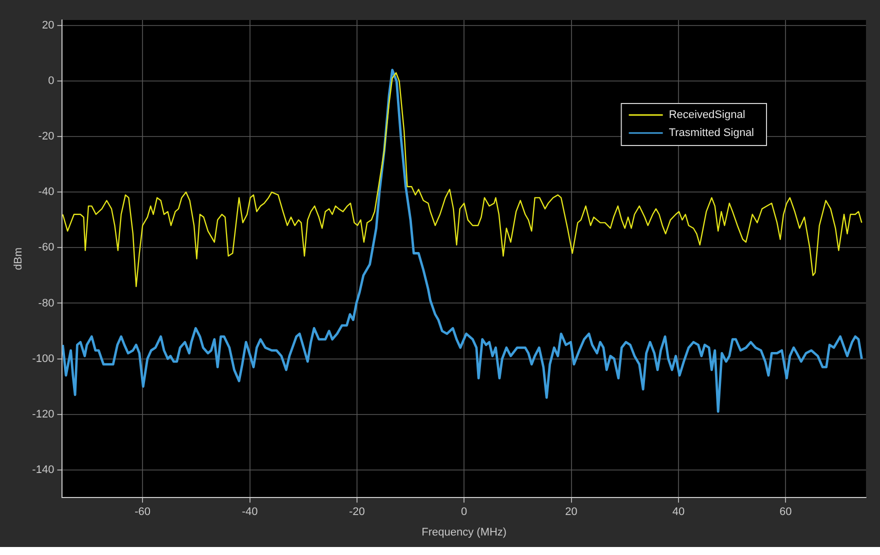  I want to click on legend-label: Trasmitted Signal, so click(711, 133).